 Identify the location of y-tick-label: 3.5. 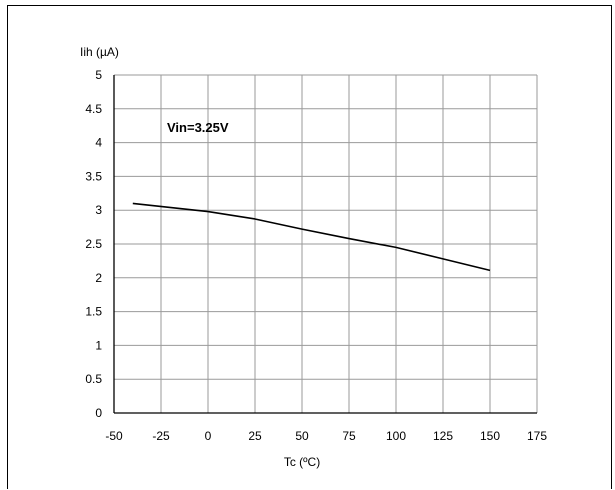
(93, 176).